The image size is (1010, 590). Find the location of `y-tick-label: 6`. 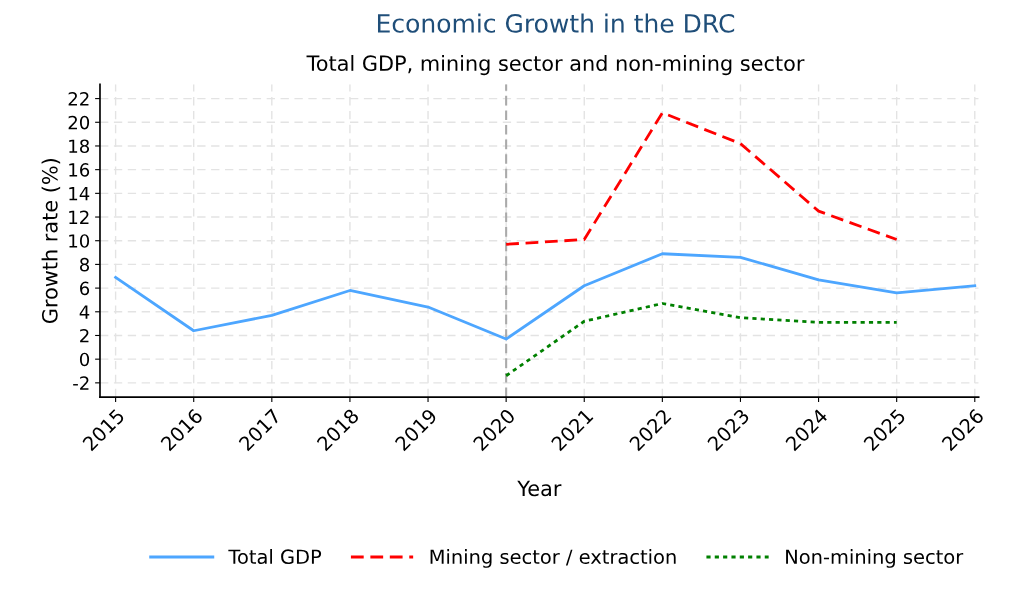

y-tick-label: 6 is located at coordinates (85, 288).